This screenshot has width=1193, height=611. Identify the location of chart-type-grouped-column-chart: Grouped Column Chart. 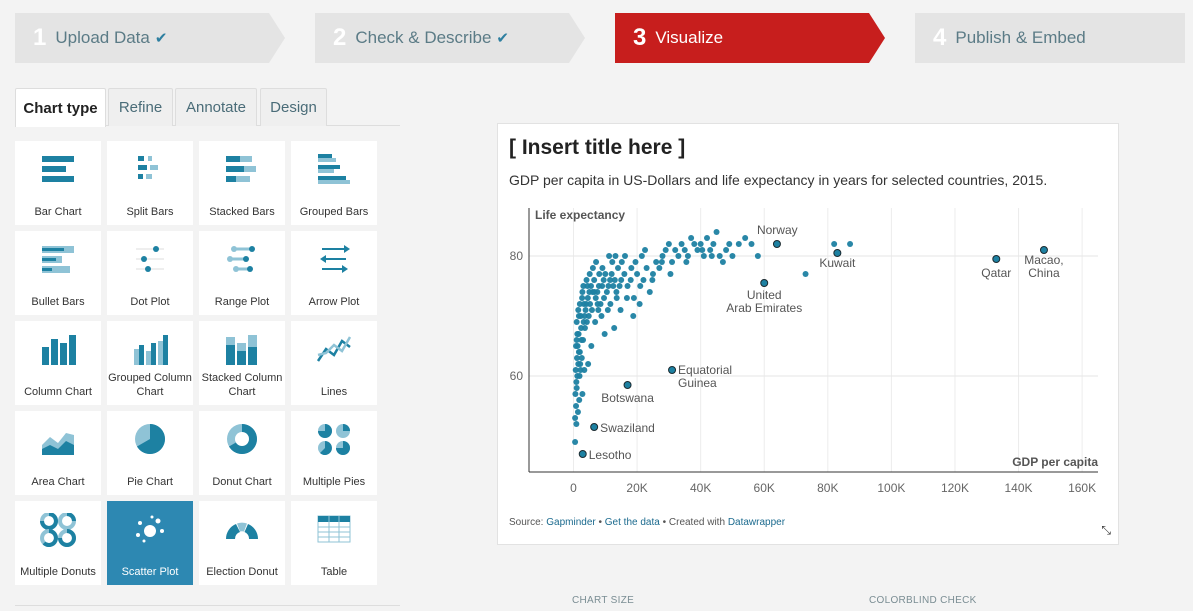
(150, 363).